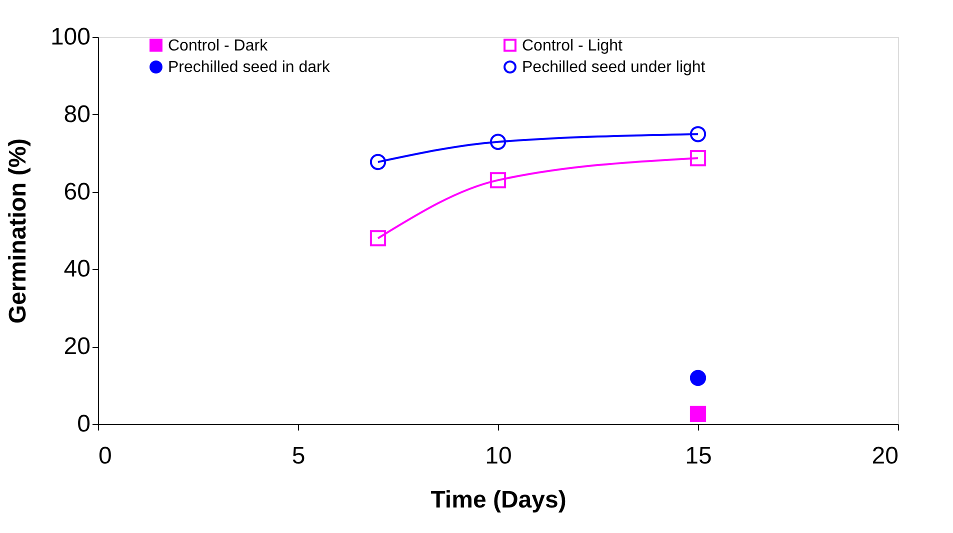 This screenshot has height=533, width=953. Describe the element at coordinates (498, 500) in the screenshot. I see `x-axis-title: Time (Days)` at that location.